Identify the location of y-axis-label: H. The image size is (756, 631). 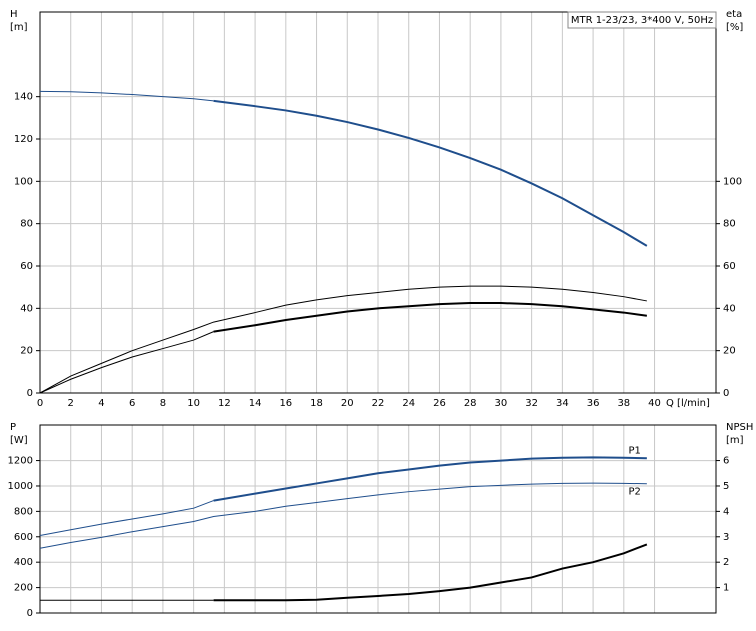
(14, 14).